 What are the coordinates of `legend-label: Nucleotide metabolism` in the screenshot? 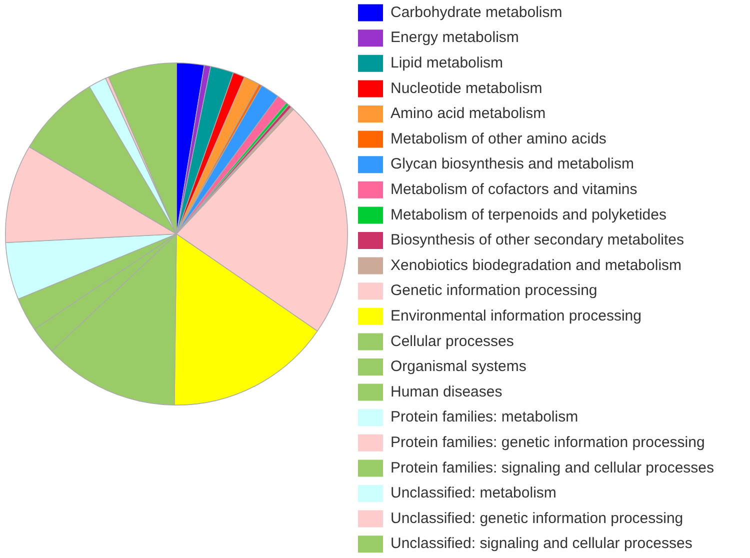 It's located at (466, 88).